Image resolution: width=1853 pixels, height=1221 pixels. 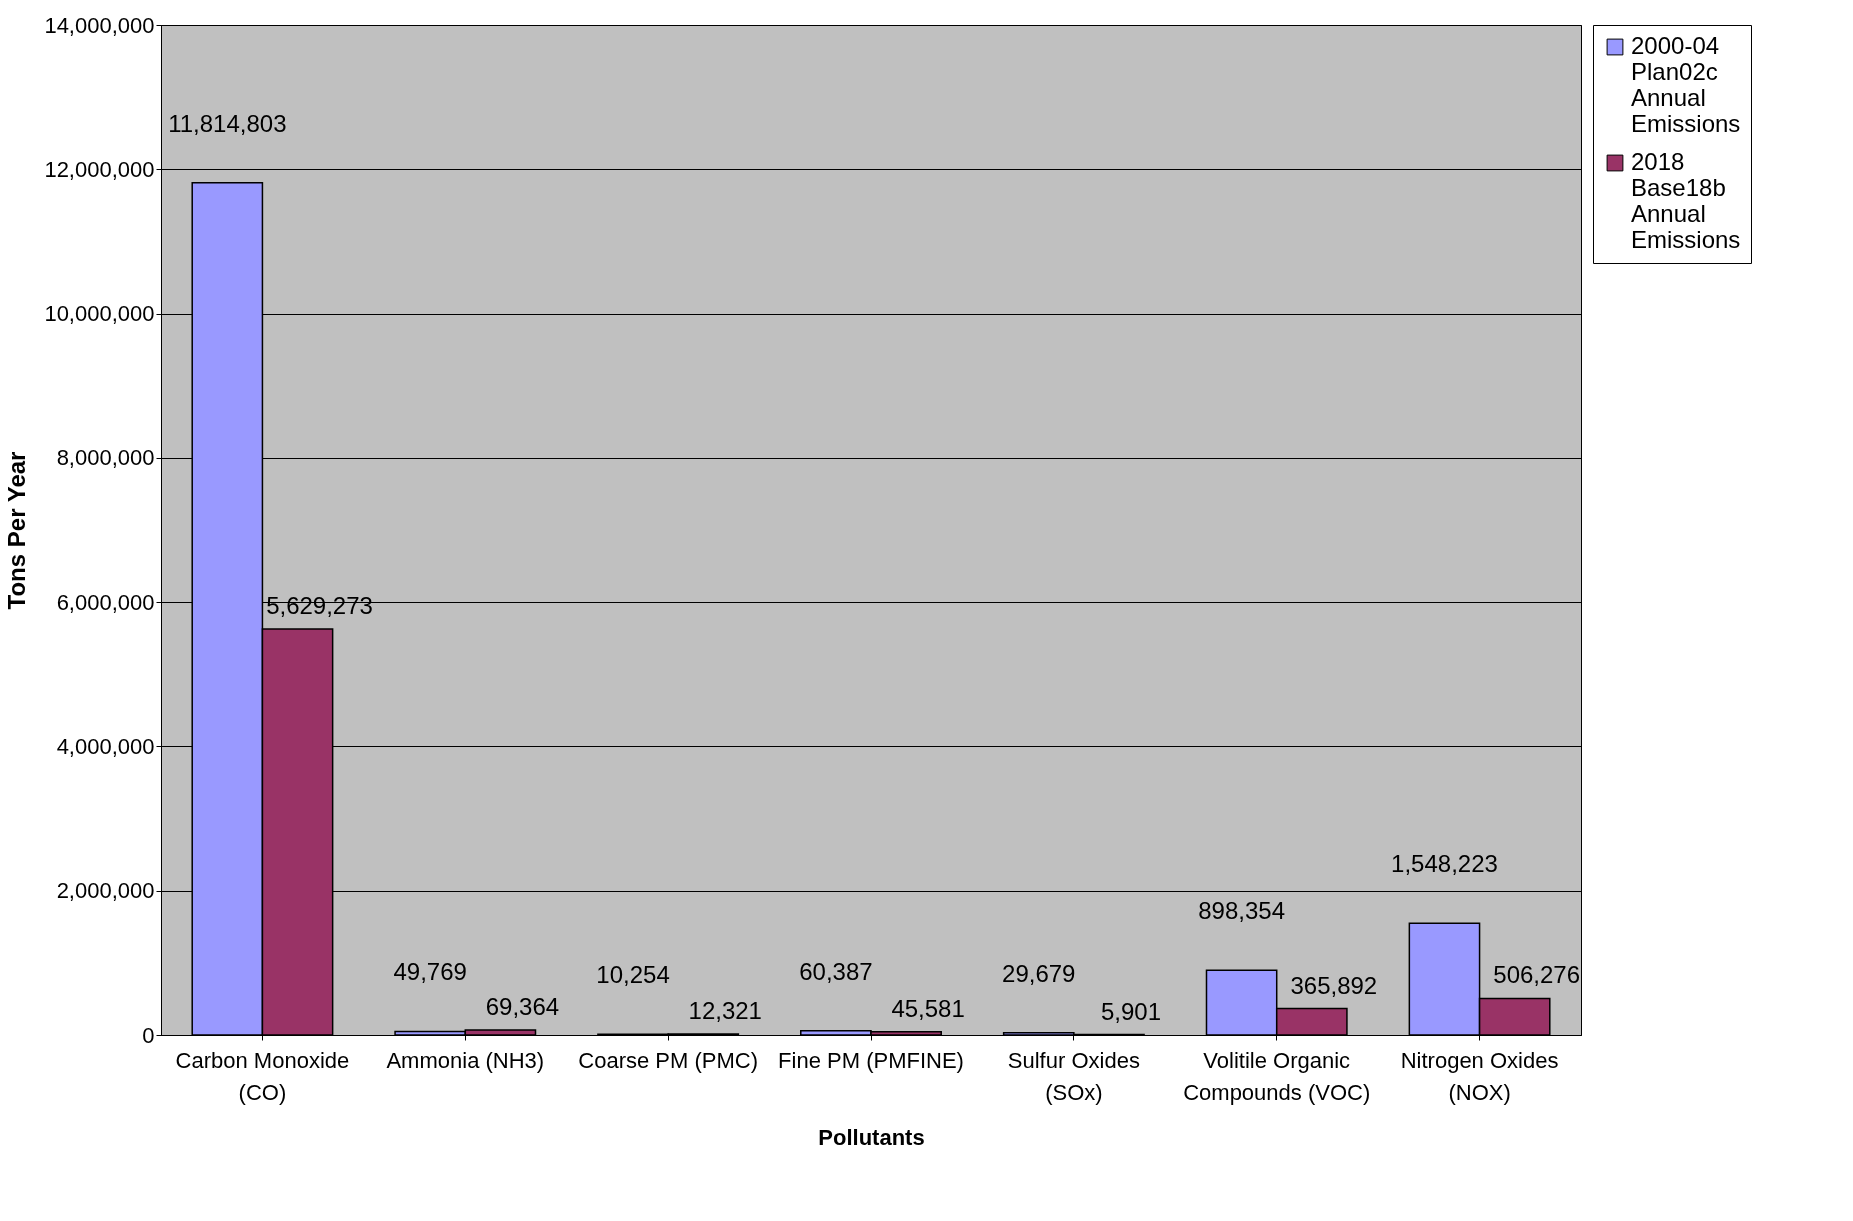 What do you see at coordinates (1039, 973) in the screenshot?
I see `data-label: 29,679` at bounding box center [1039, 973].